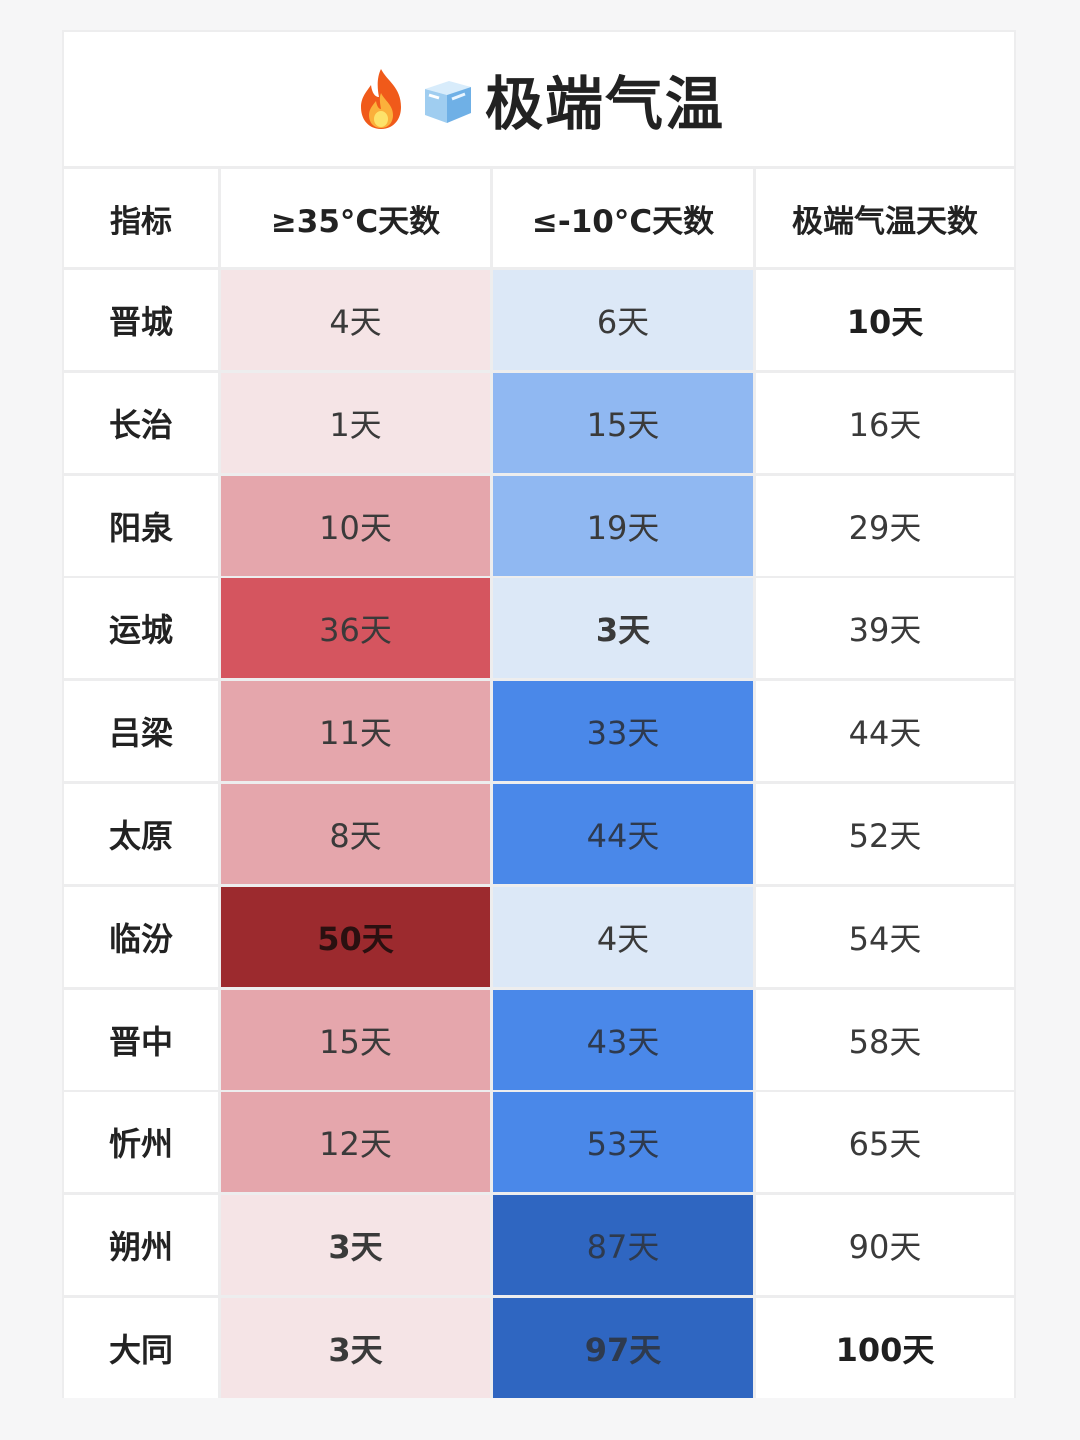 This screenshot has width=1080, height=1440. Describe the element at coordinates (141, 937) in the screenshot. I see `table-row-city: 临汾` at that location.